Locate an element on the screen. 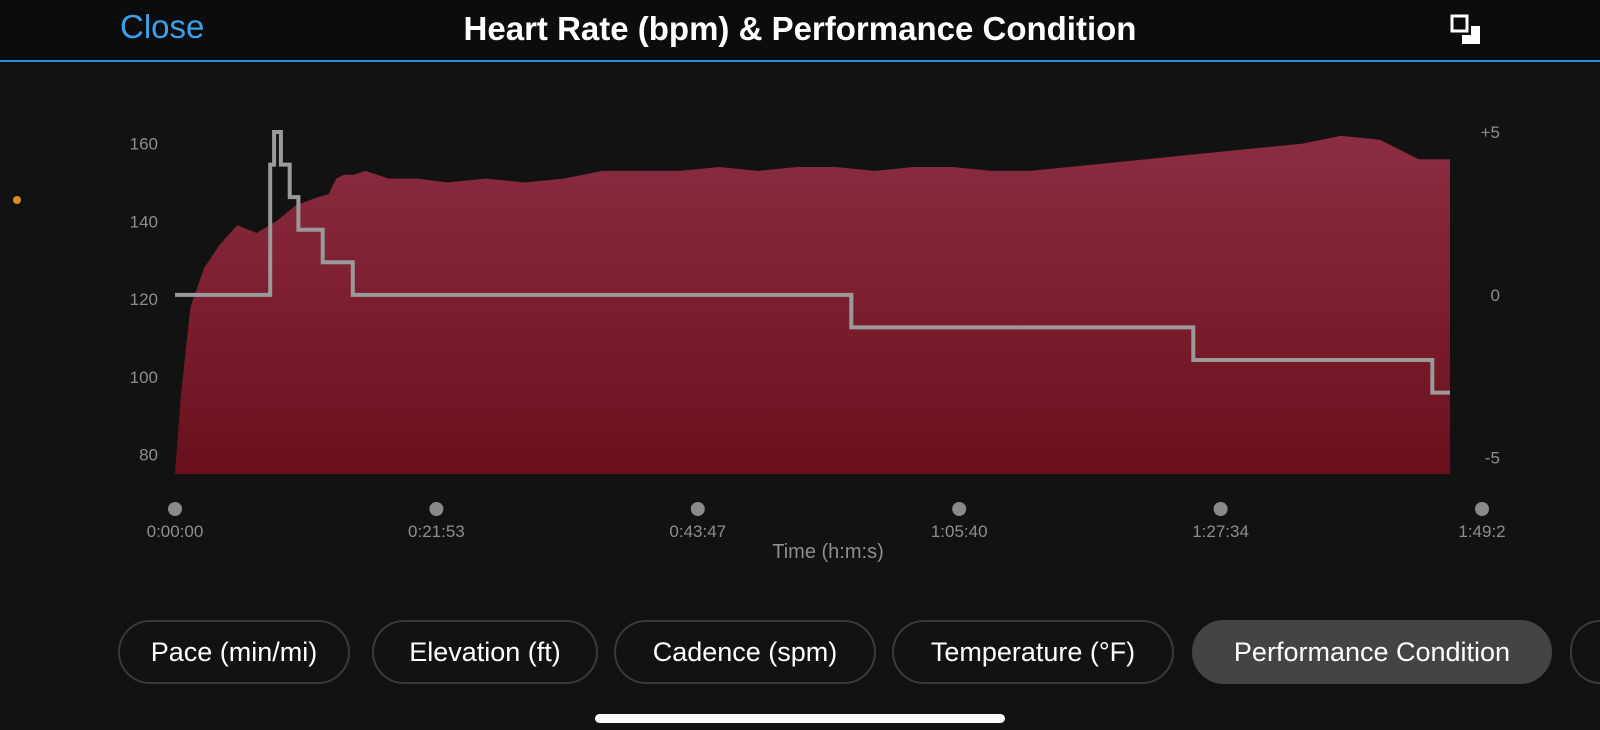 This screenshot has width=1600, height=730. x-tick-label: 1:27:34 is located at coordinates (1220, 531).